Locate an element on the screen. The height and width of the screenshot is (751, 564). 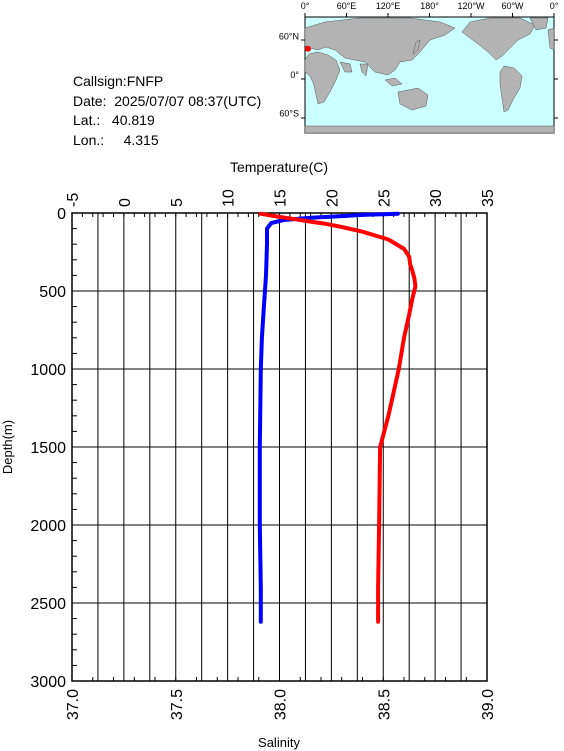
depth-tick-label: 3000 is located at coordinates (48, 682).